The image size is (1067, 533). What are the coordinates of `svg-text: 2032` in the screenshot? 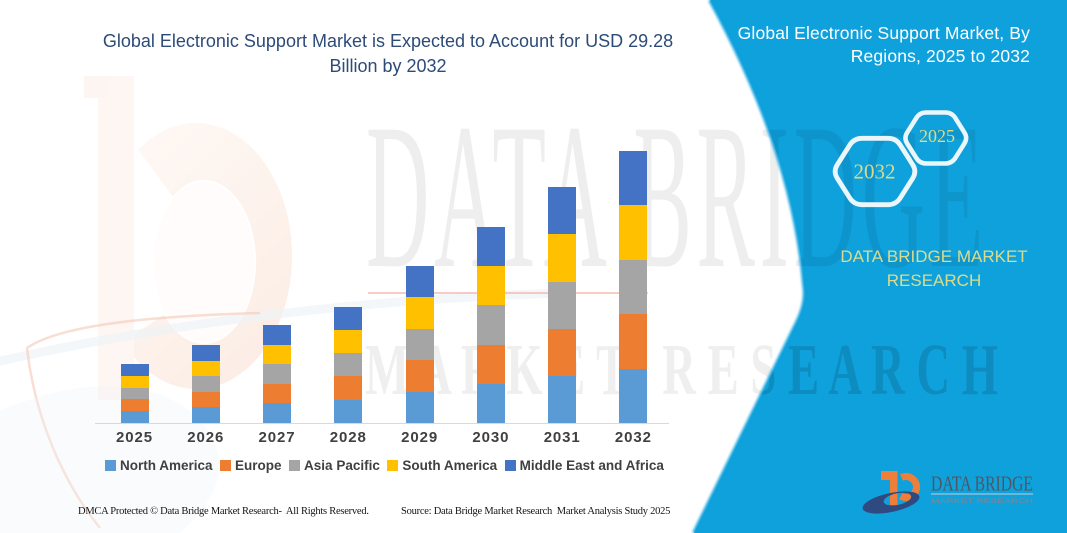 It's located at (875, 172).